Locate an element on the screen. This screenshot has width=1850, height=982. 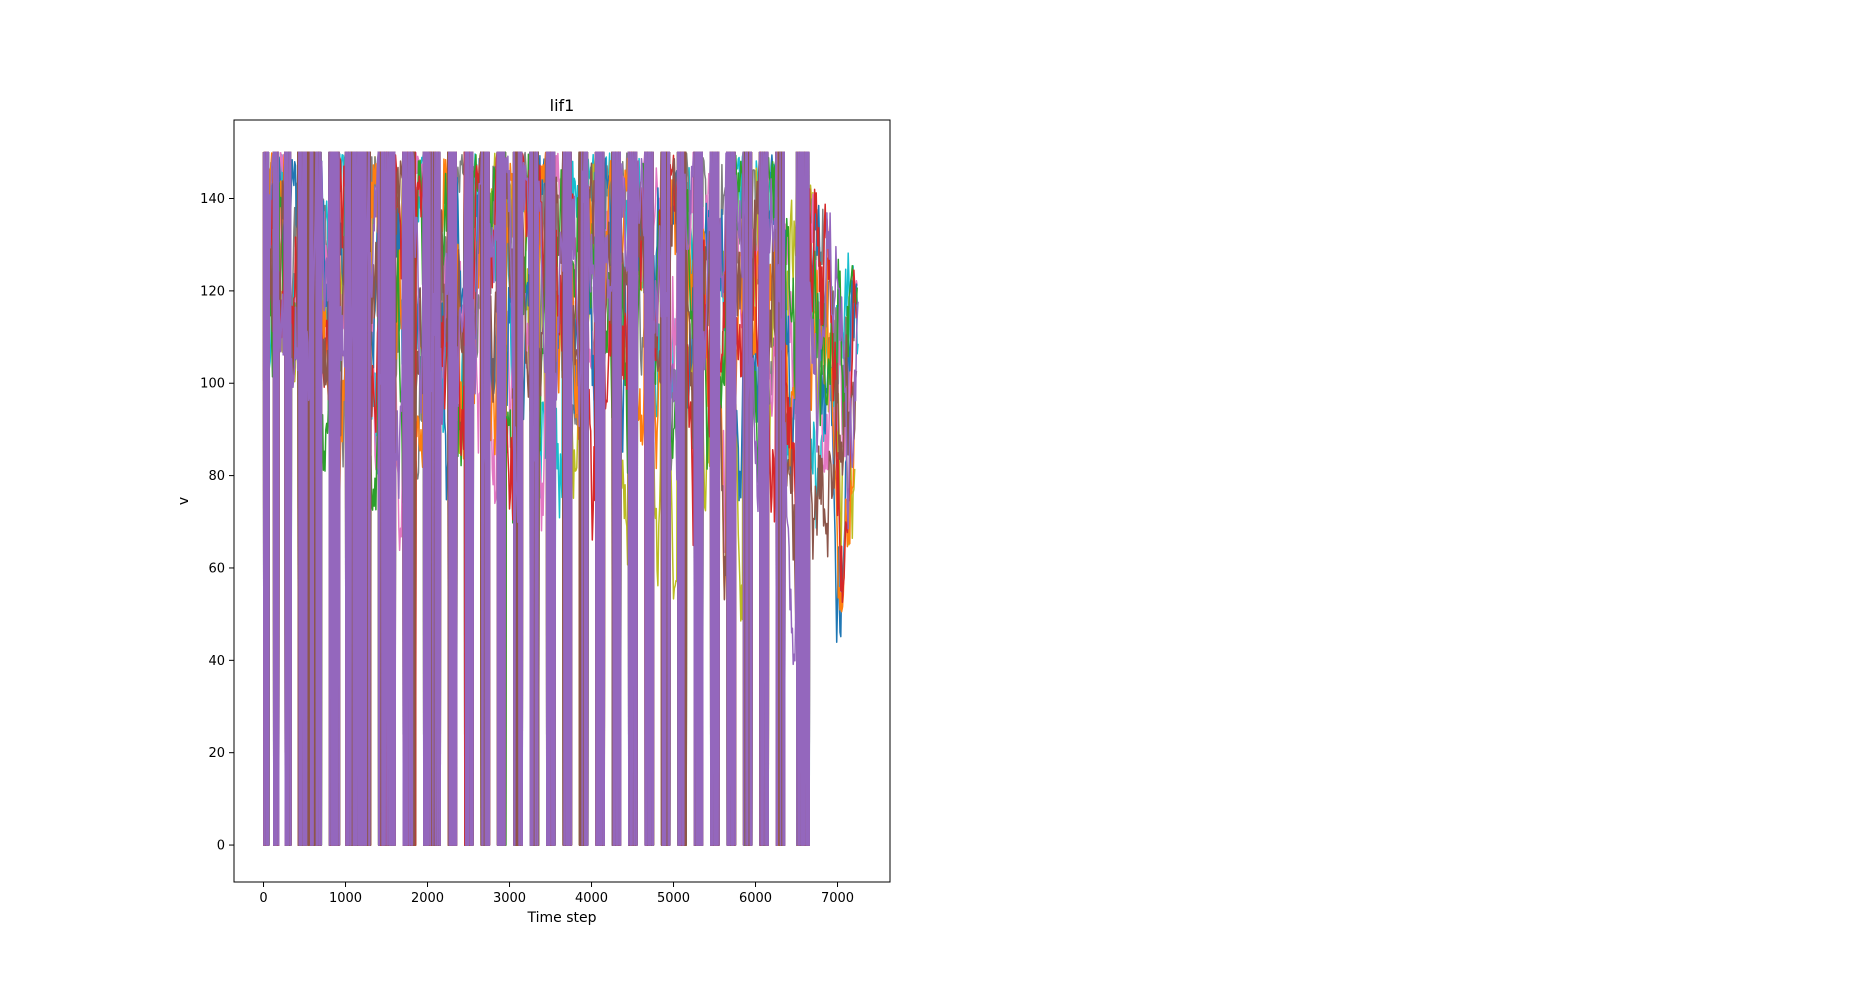
x-tick-label: 3000 is located at coordinates (509, 898).